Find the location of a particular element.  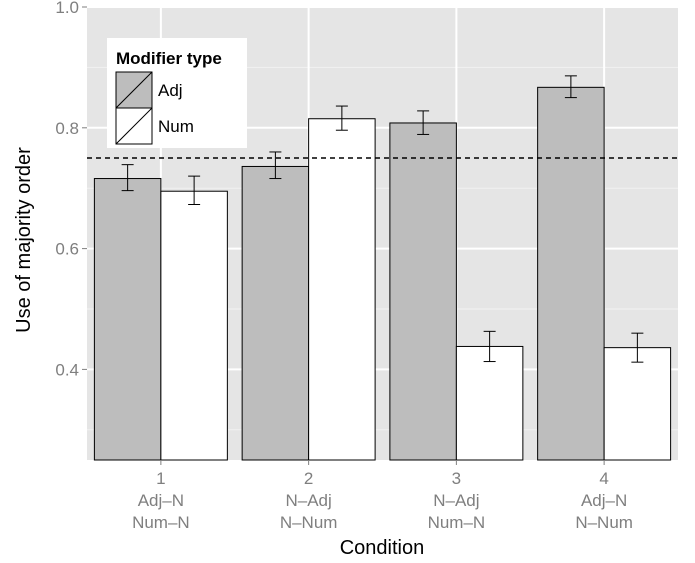

x-axis-title: Condition is located at coordinates (382, 548).